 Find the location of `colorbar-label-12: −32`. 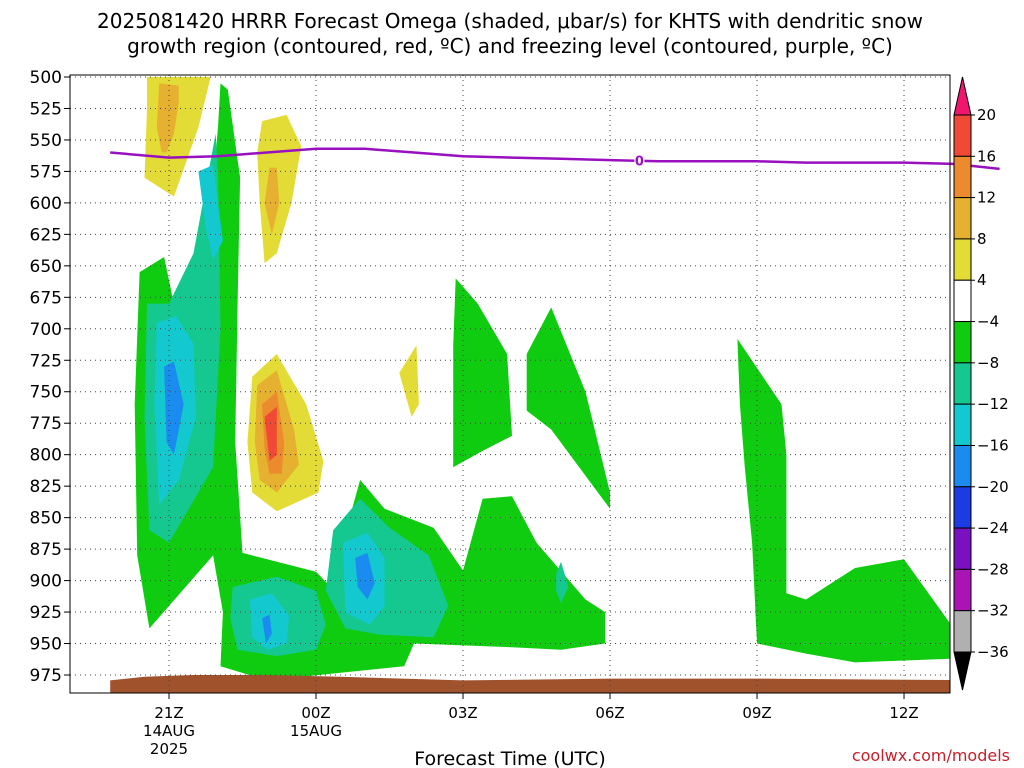

colorbar-label-12: −32 is located at coordinates (993, 611).